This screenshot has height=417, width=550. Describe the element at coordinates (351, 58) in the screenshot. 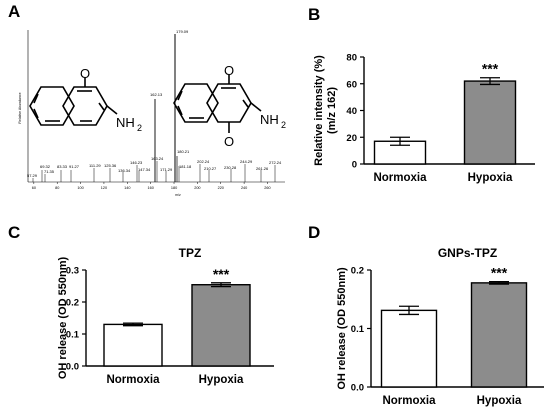

I see `y-tick-label: 80` at that location.